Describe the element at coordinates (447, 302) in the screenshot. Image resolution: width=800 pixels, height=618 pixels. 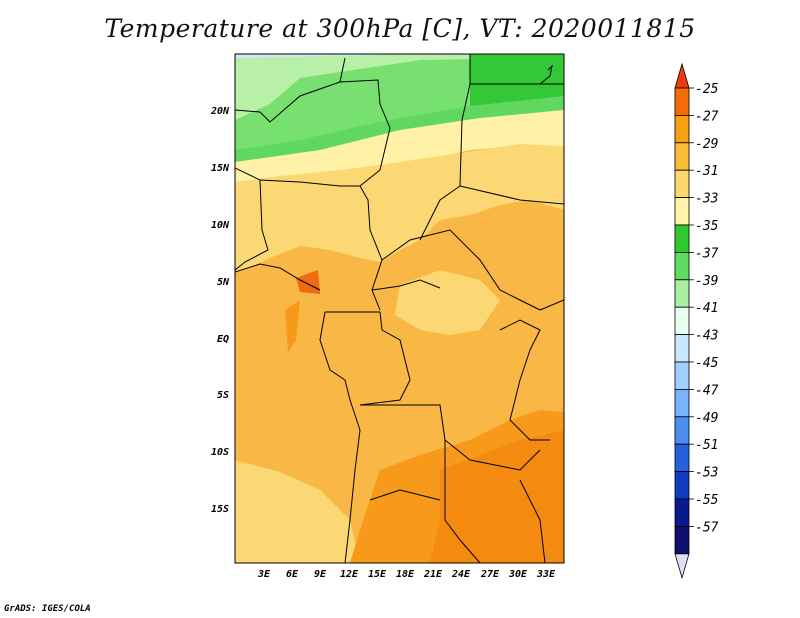
I see `patch-yellow-center` at that location.